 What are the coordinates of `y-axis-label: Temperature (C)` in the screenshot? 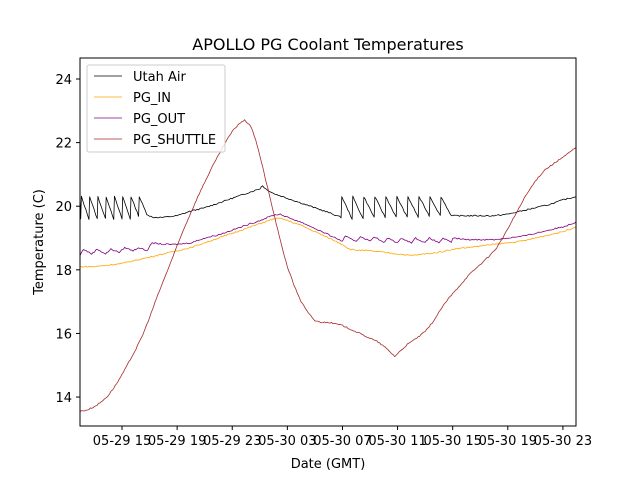 It's located at (39, 242).